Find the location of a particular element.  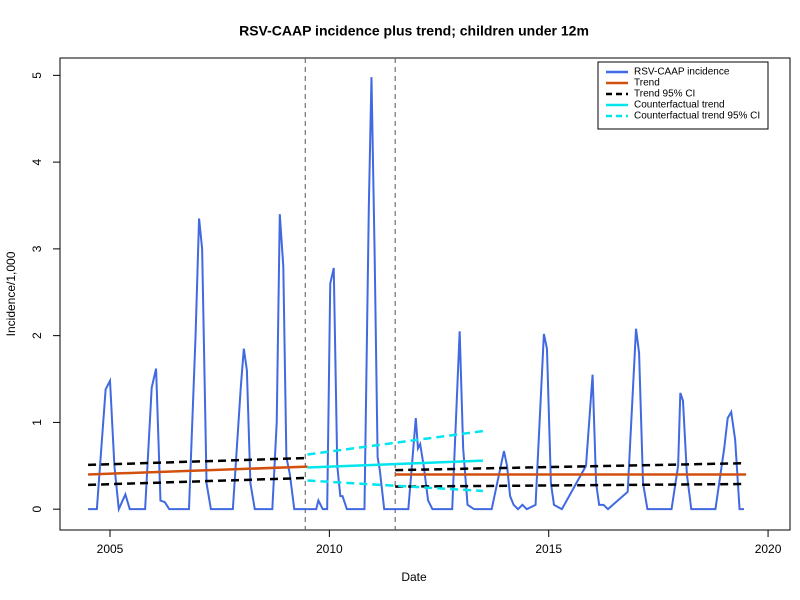

y-tick-label: 5 is located at coordinates (37, 75).